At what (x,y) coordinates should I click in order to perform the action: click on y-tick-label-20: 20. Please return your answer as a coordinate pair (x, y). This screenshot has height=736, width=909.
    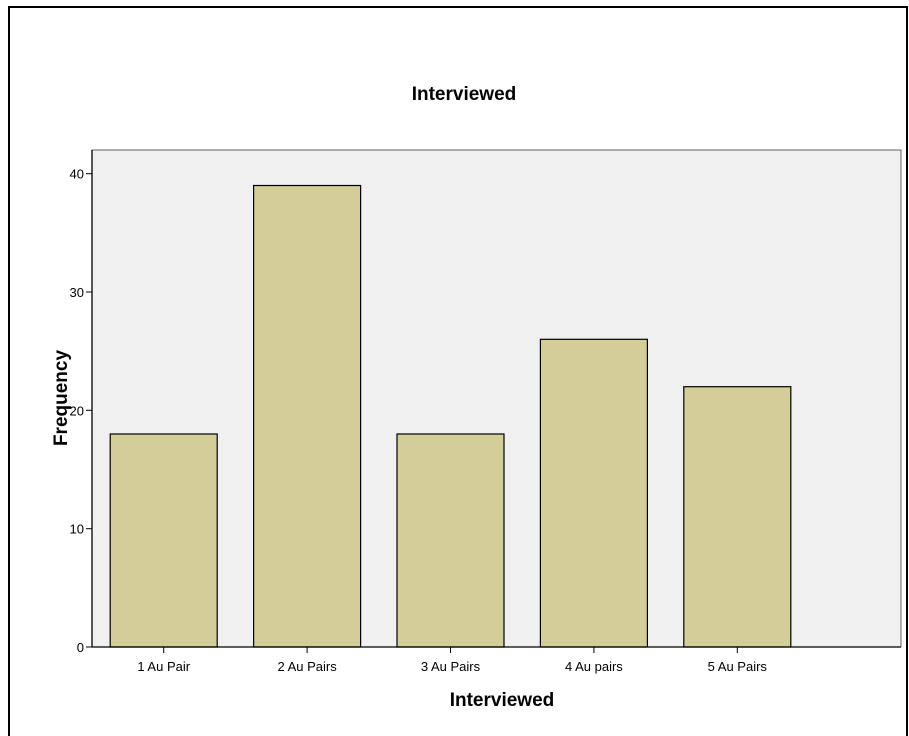
    Looking at the image, I should click on (77, 410).